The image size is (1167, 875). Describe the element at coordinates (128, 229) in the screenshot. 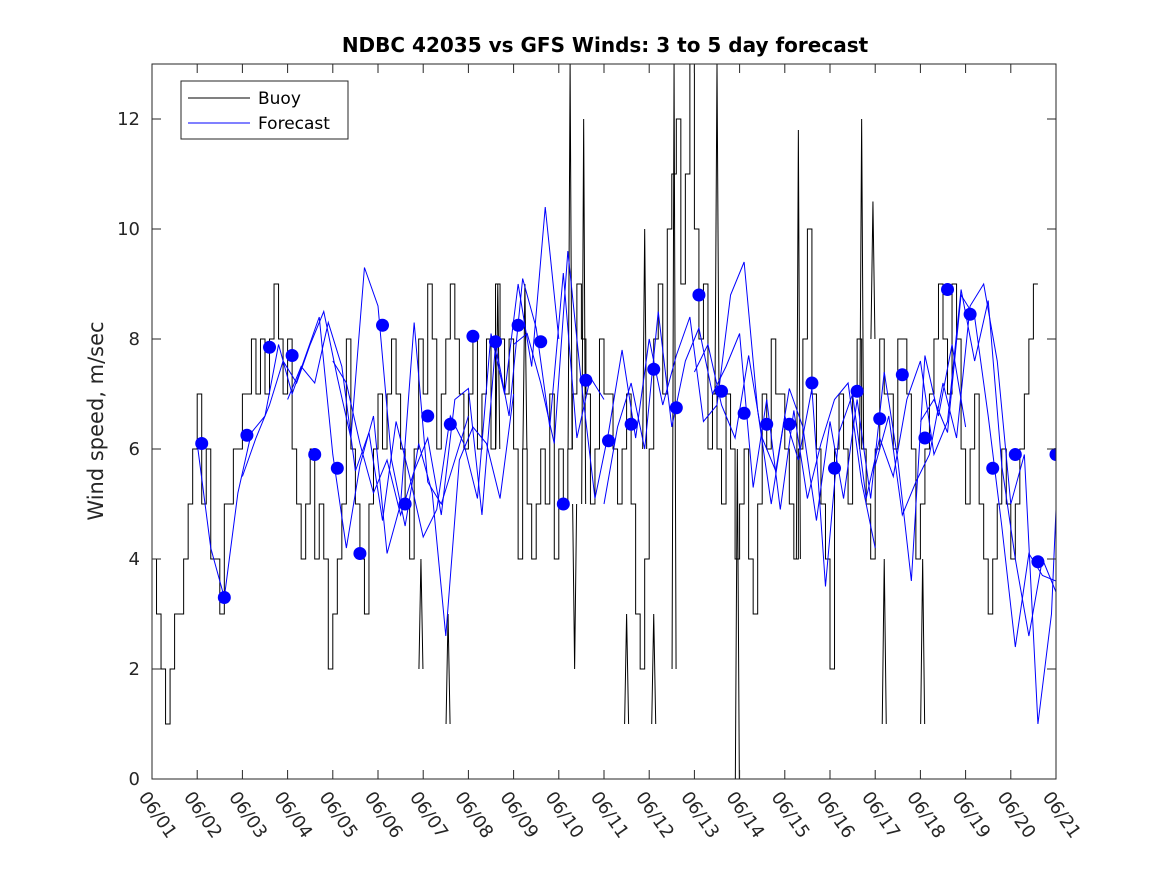

I see `y-tick-label: 10` at that location.